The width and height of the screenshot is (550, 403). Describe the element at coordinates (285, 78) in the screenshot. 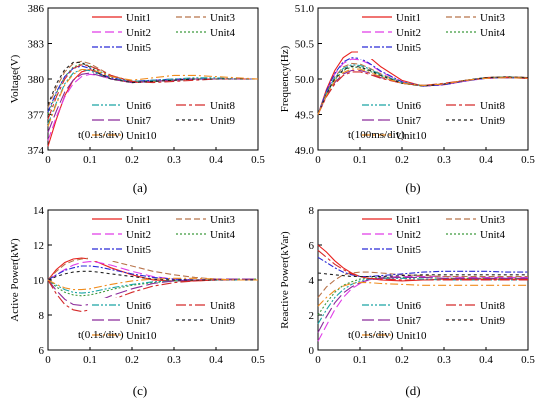

I see `y-axis-label: Frequency(Hz)` at that location.